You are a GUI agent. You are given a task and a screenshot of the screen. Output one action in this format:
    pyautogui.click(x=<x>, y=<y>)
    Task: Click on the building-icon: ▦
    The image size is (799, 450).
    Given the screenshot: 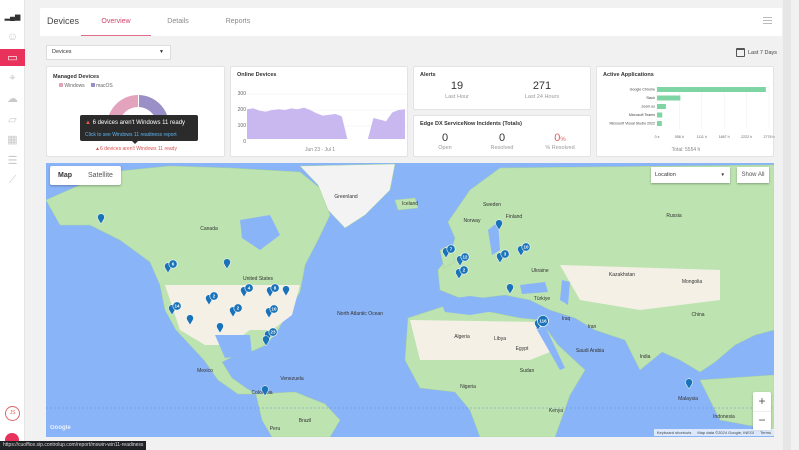 What is the action you would take?
    pyautogui.click(x=12, y=140)
    